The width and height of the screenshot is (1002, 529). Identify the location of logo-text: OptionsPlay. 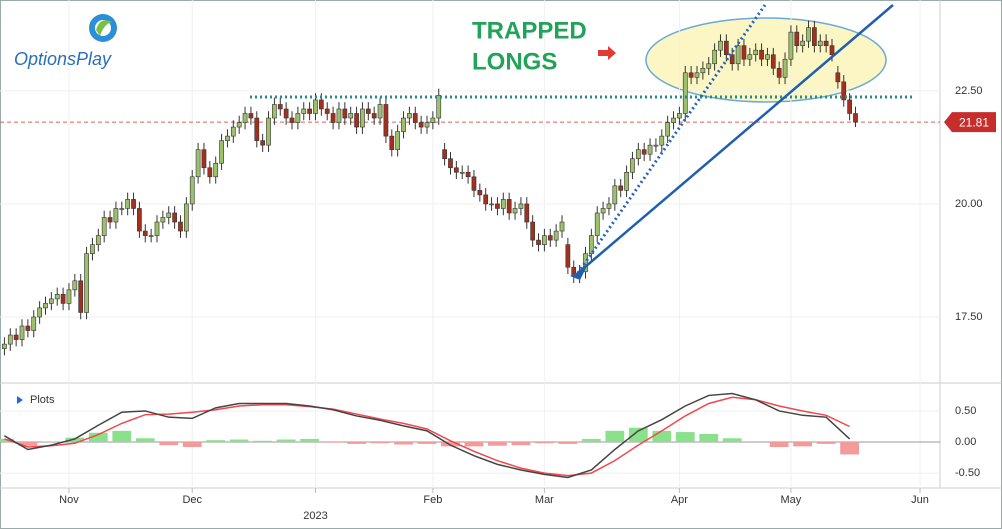
(63, 59).